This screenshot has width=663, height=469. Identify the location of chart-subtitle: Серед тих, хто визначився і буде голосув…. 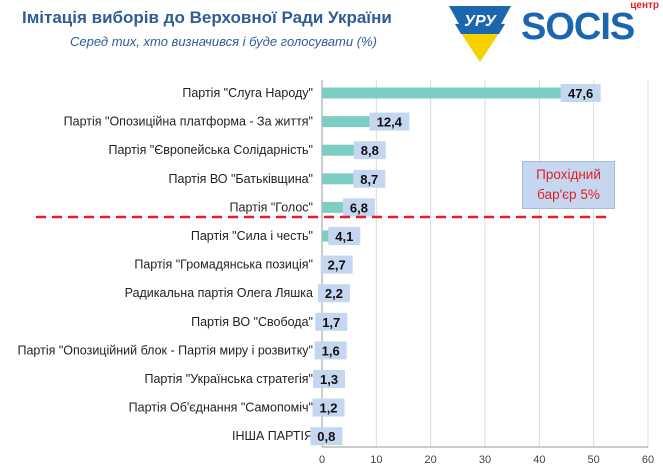
(223, 41).